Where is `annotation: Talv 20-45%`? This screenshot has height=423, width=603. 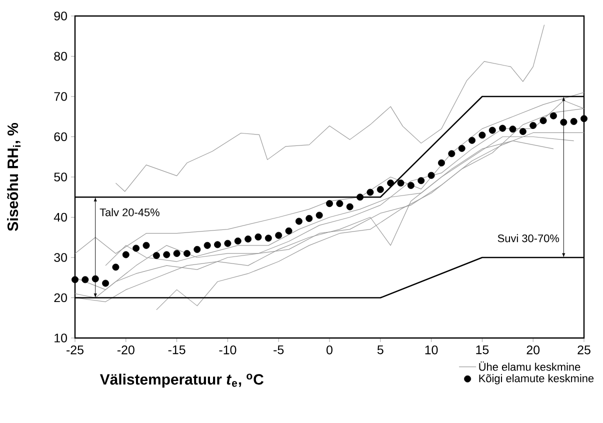 annotation: Talv 20-45% is located at coordinates (130, 212).